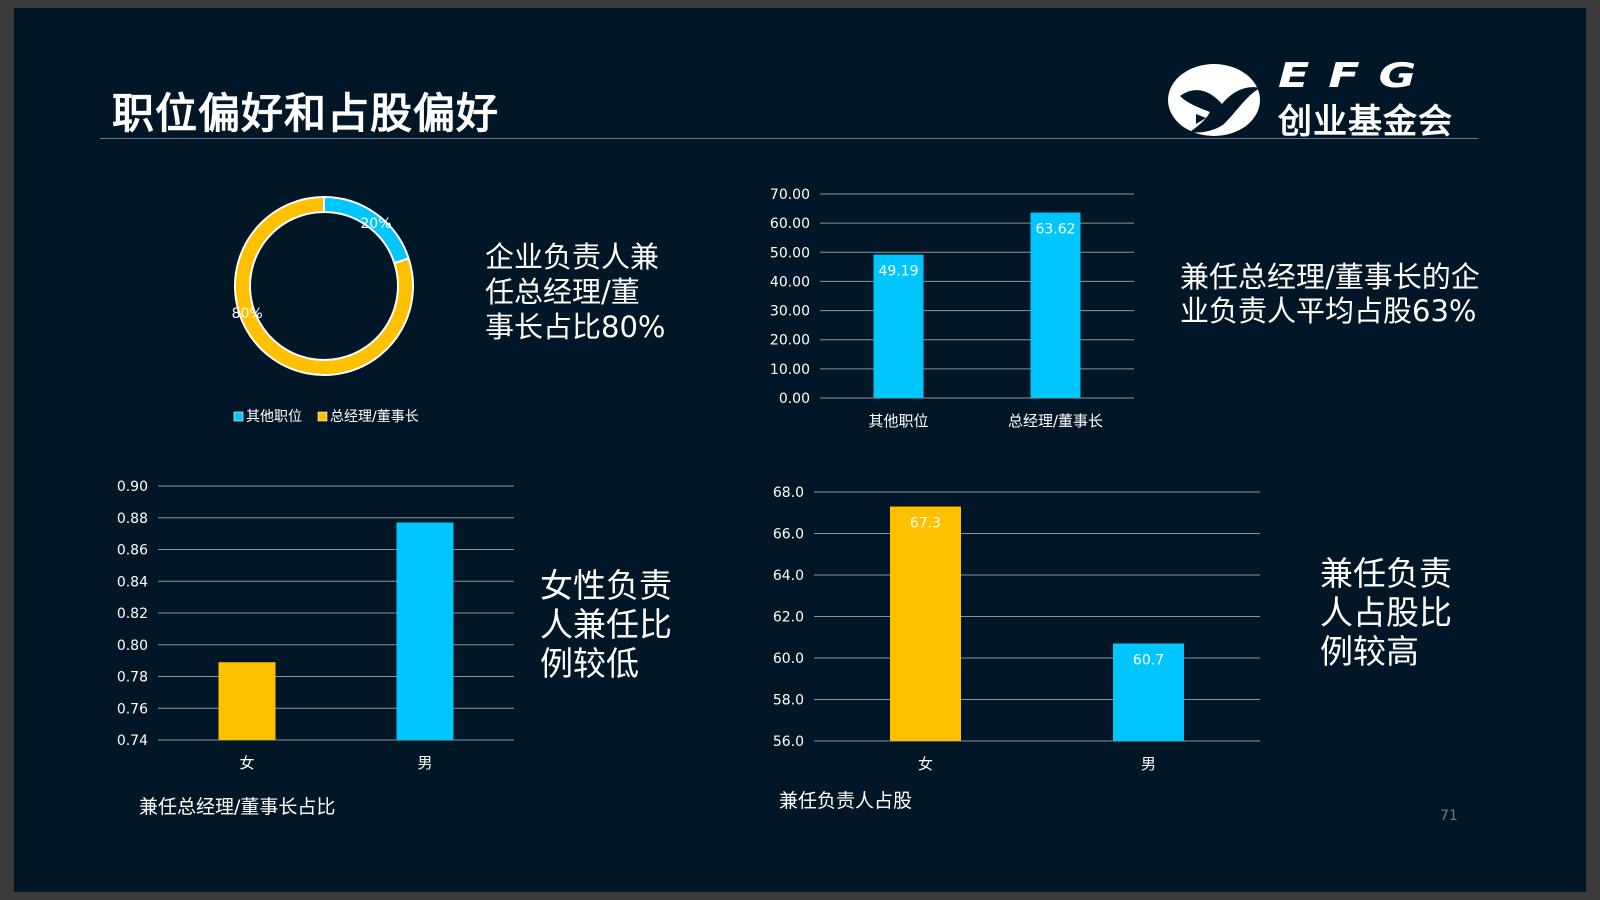 This screenshot has height=900, width=1600. Describe the element at coordinates (790, 195) in the screenshot. I see `y-tick-label: 70.00` at that location.